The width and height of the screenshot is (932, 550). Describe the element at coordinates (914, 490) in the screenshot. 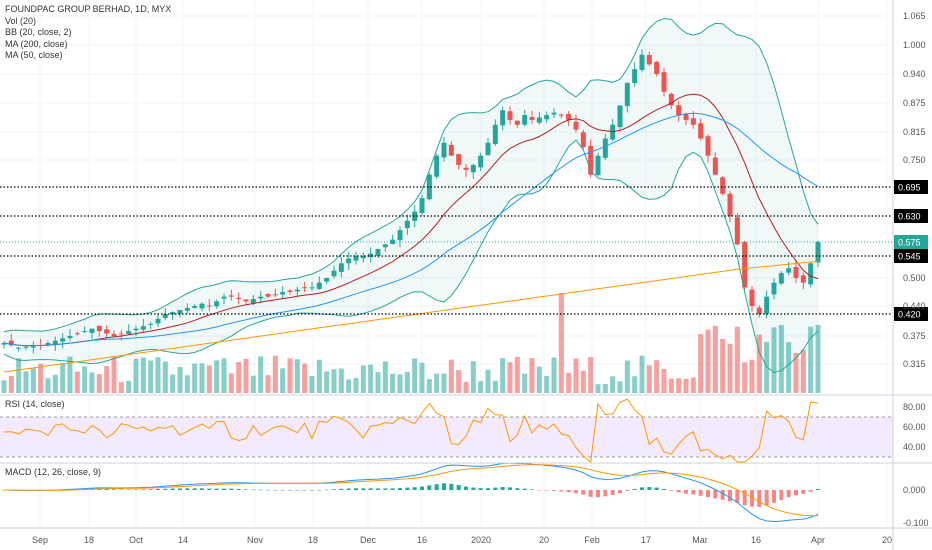

I see `macd-tick-label: 0.000` at that location.